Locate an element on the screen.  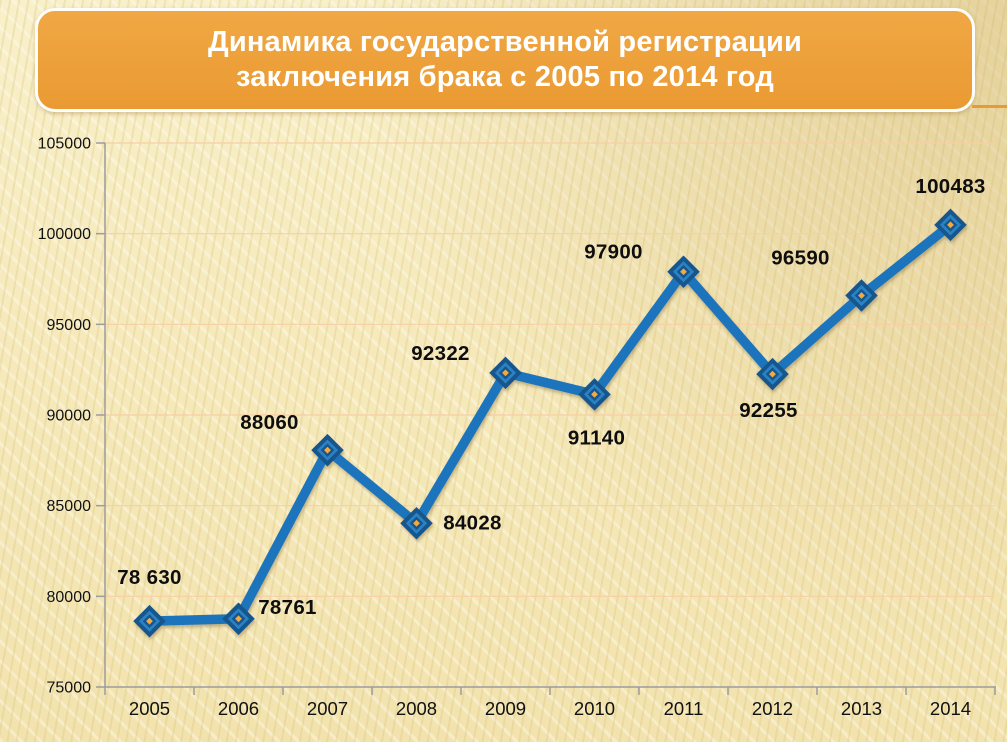
slide-title-line2: заключения брака с 2005 по 2014 год is located at coordinates (505, 77).